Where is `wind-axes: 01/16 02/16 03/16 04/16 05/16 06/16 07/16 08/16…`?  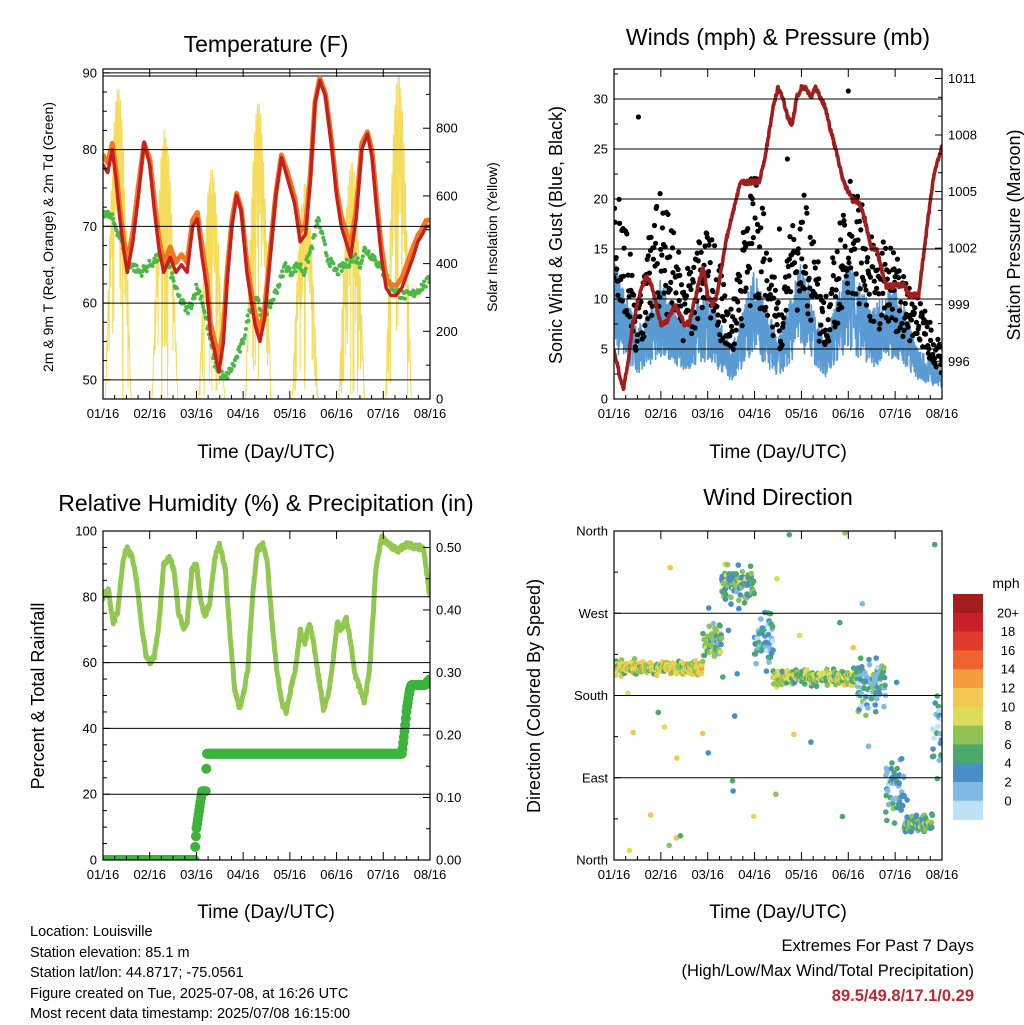
wind-axes: 01/16 02/16 03/16 04/16 05/16 06/16 07/16 08/16… is located at coordinates (785, 244).